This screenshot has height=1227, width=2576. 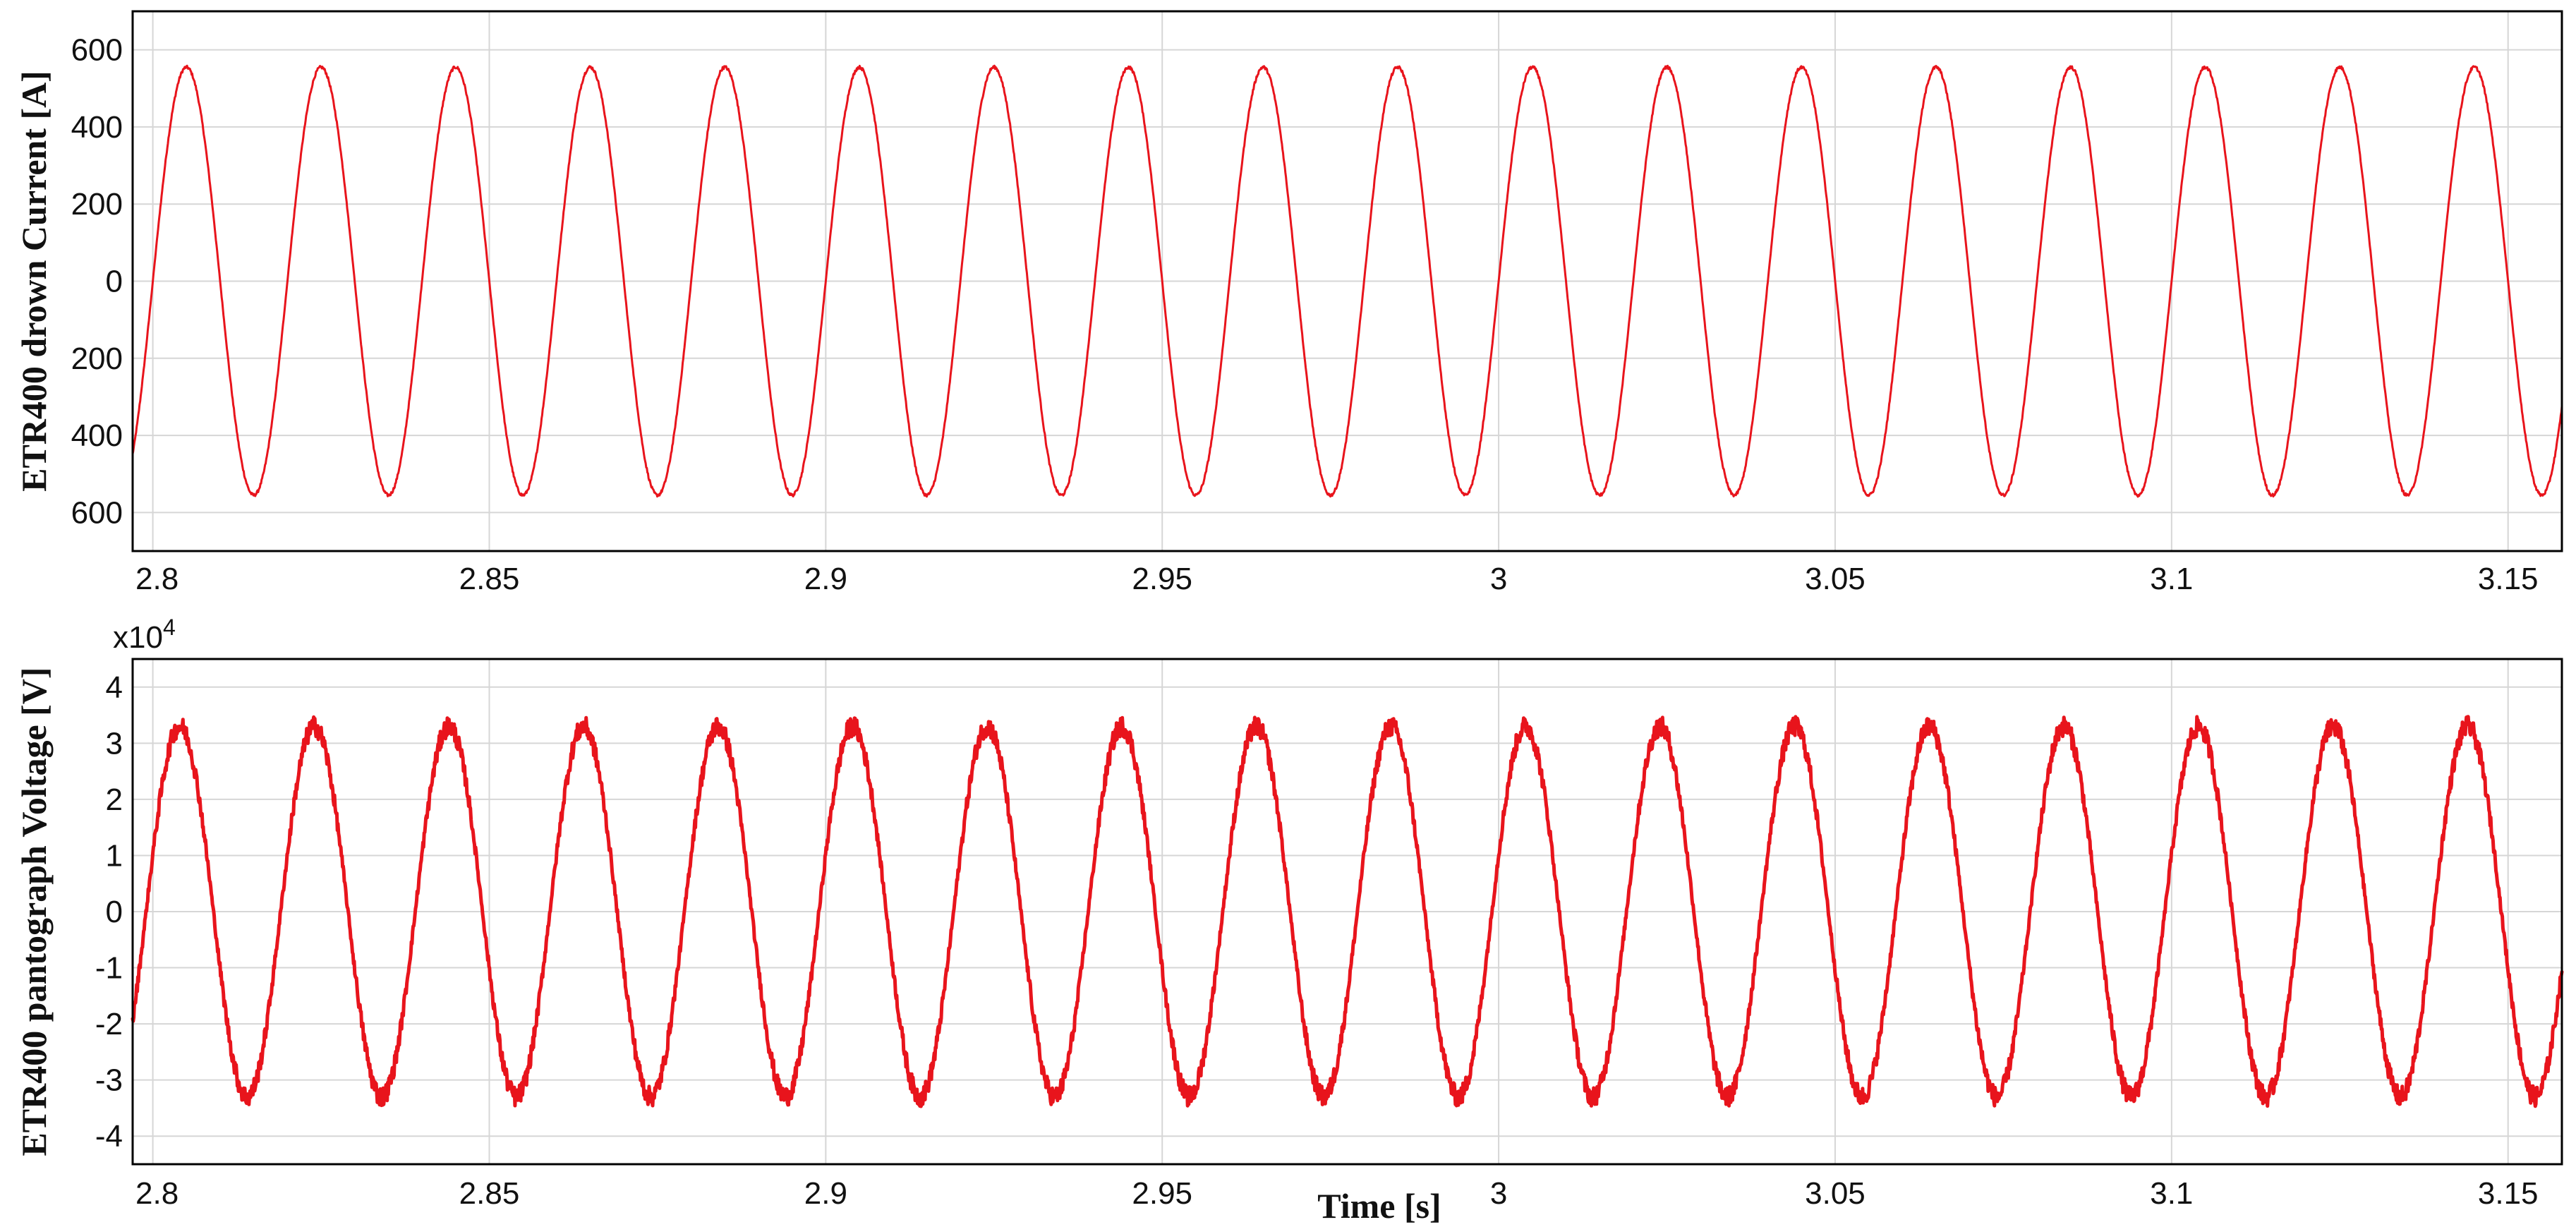 What do you see at coordinates (115, 743) in the screenshot?
I see `y-tick-label: 3` at bounding box center [115, 743].